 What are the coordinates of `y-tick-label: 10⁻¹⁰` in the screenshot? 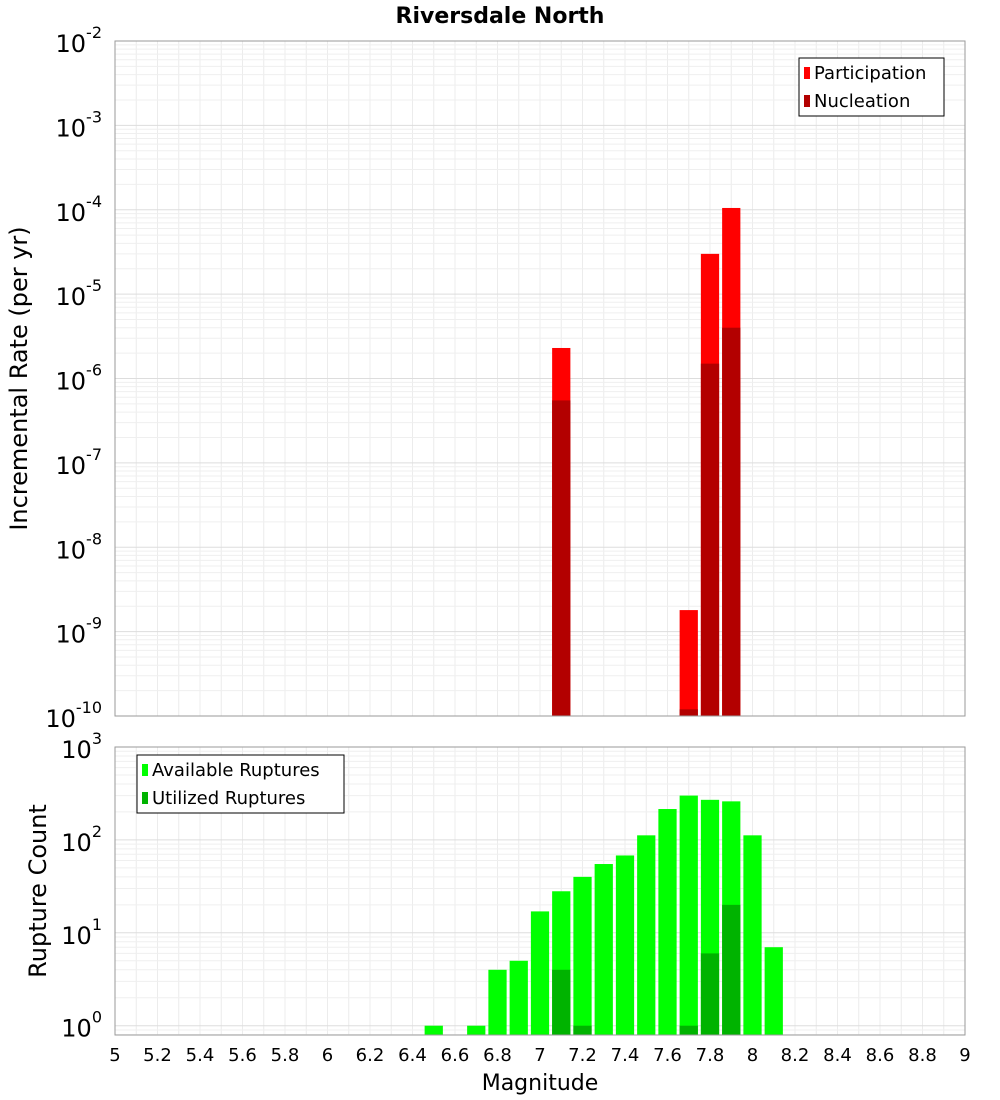 It's located at (73, 715).